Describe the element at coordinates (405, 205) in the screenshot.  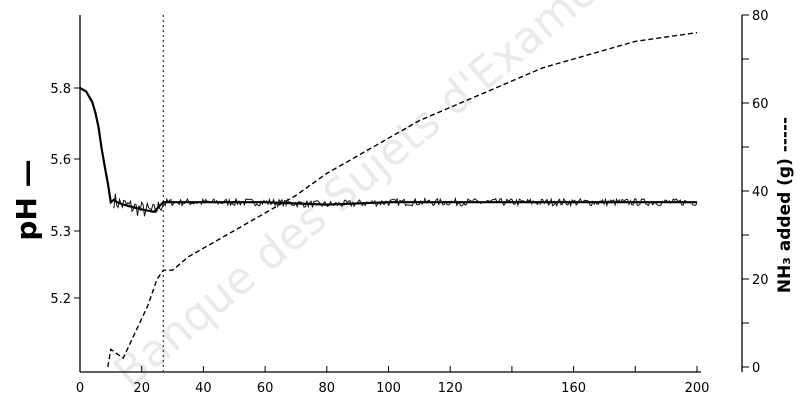
I see `ph-noise-trace` at that location.